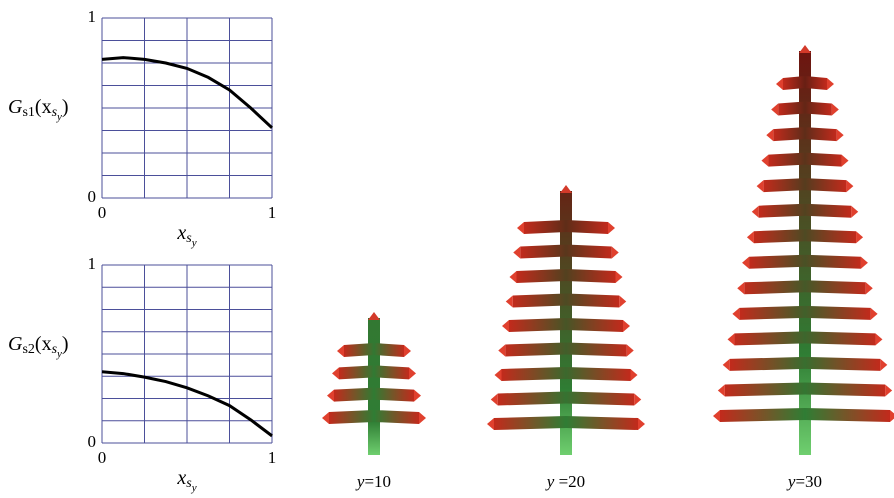 The height and width of the screenshot is (498, 894). I want to click on x-tick-label: 1, so click(272, 212).